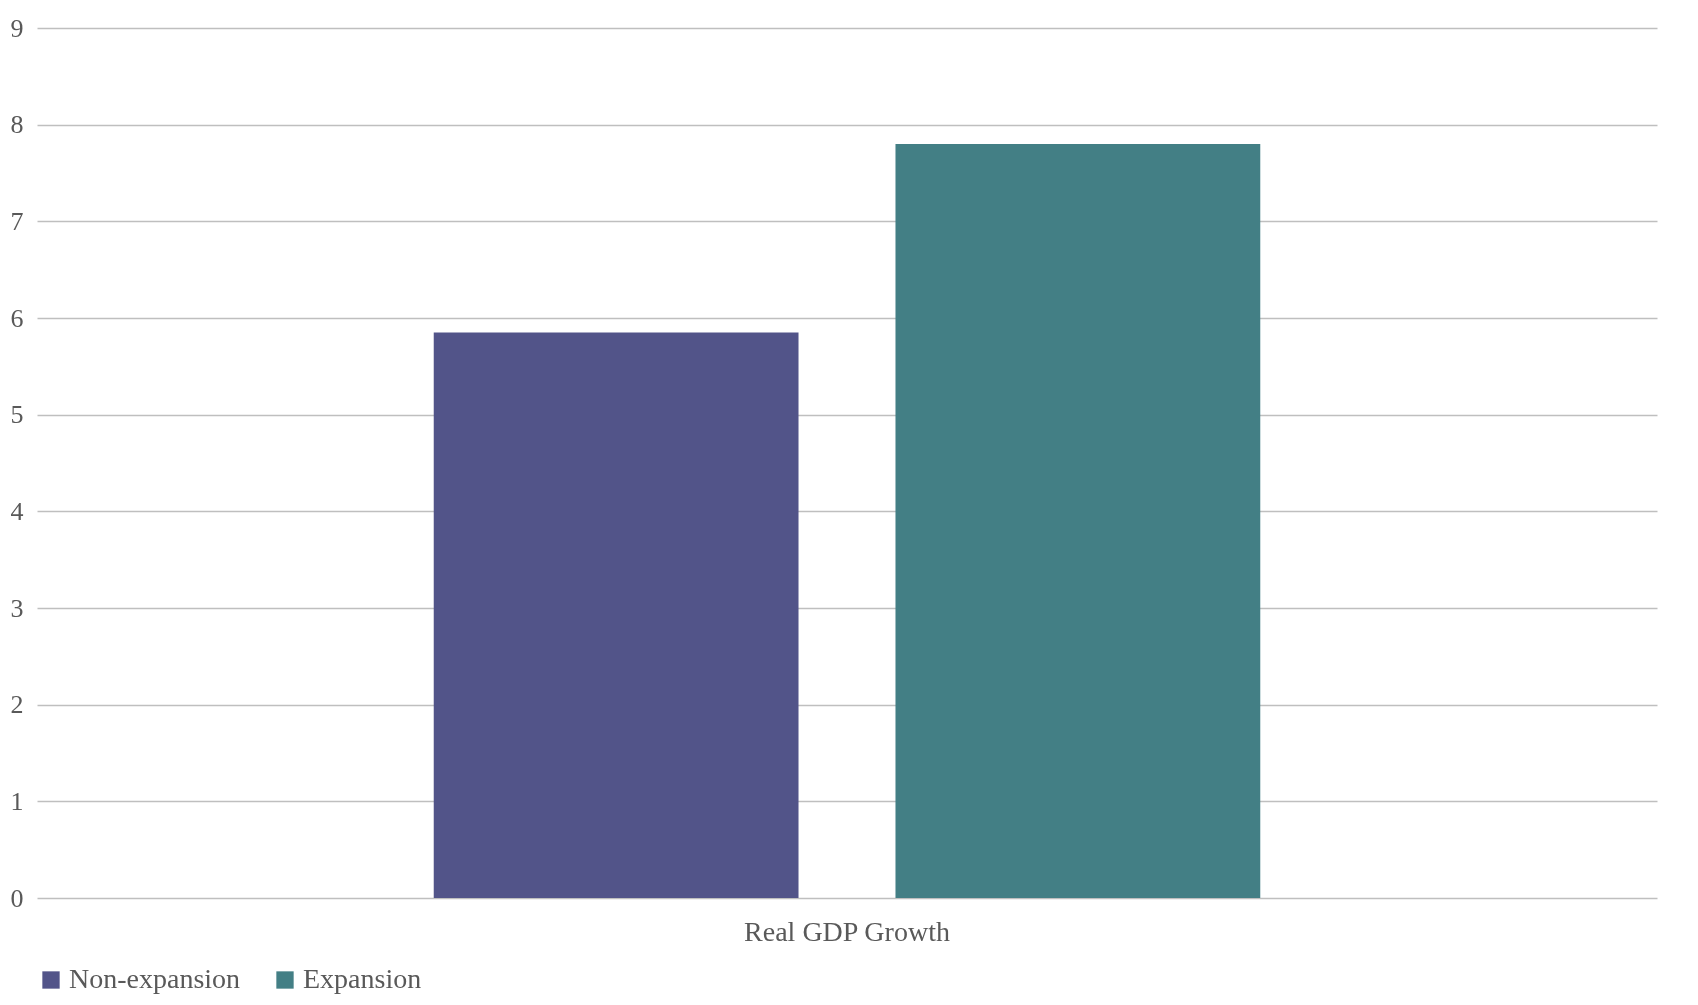 The width and height of the screenshot is (1698, 1005). What do you see at coordinates (17, 898) in the screenshot?
I see `y-tick-label: 0` at bounding box center [17, 898].